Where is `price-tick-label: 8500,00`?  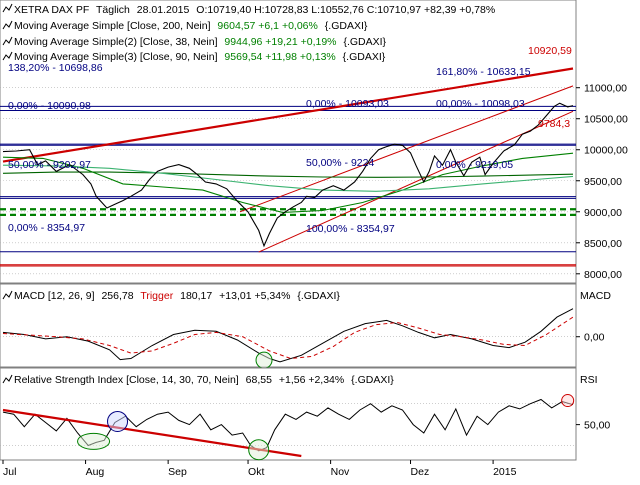 price-tick-label: 8500,00 is located at coordinates (603, 244).